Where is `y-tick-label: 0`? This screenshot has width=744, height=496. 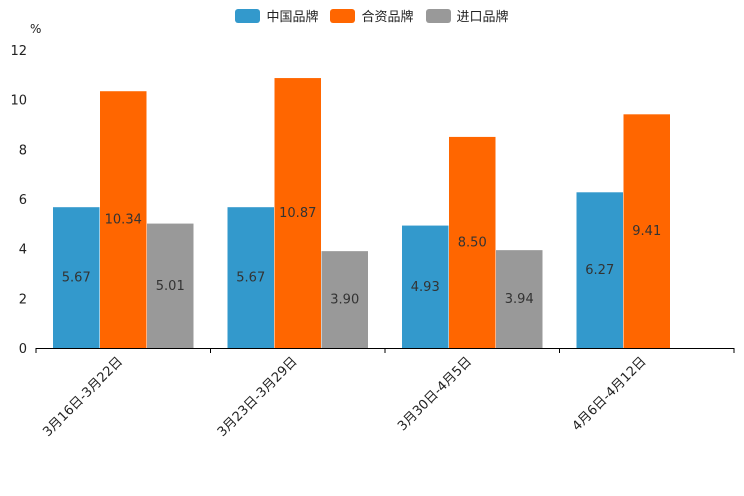
y-tick-label: 0 is located at coordinates (23, 349).